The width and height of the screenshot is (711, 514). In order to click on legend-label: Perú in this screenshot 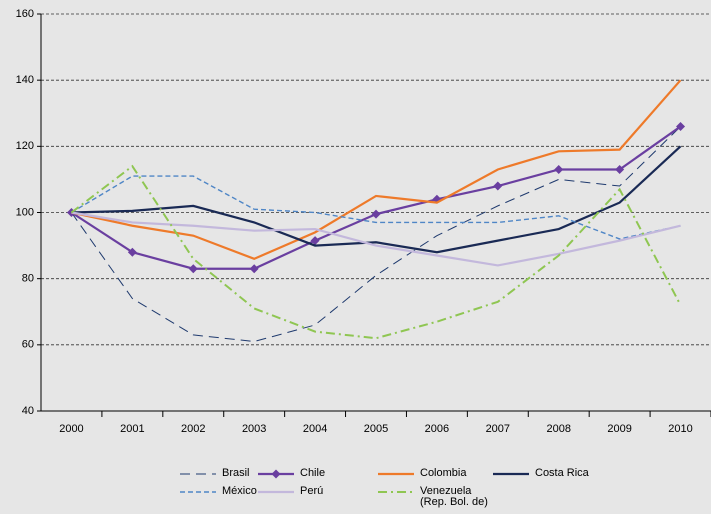, I will do `click(312, 491)`.